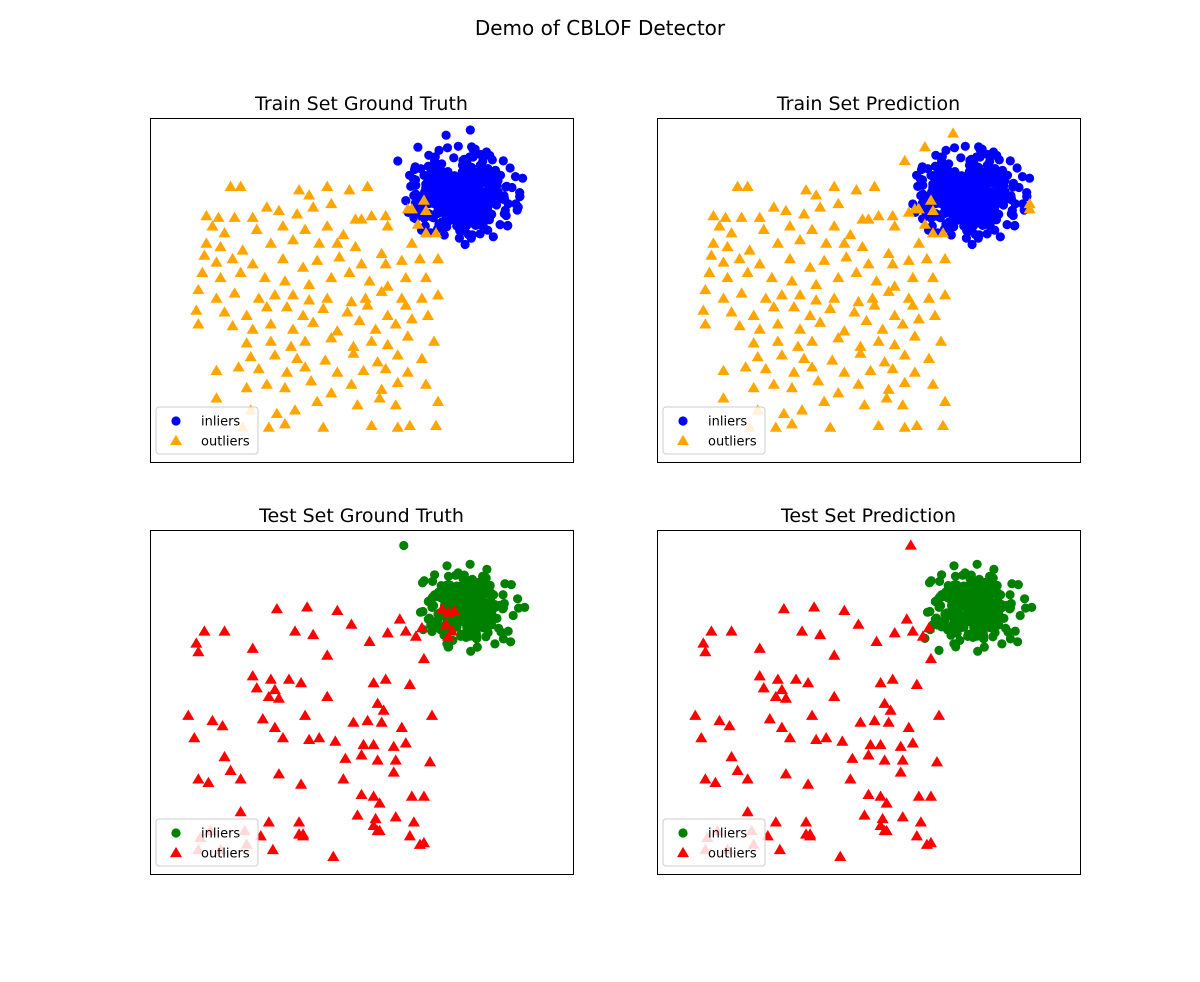  I want to click on legend-outlier-label: outliers, so click(732, 854).